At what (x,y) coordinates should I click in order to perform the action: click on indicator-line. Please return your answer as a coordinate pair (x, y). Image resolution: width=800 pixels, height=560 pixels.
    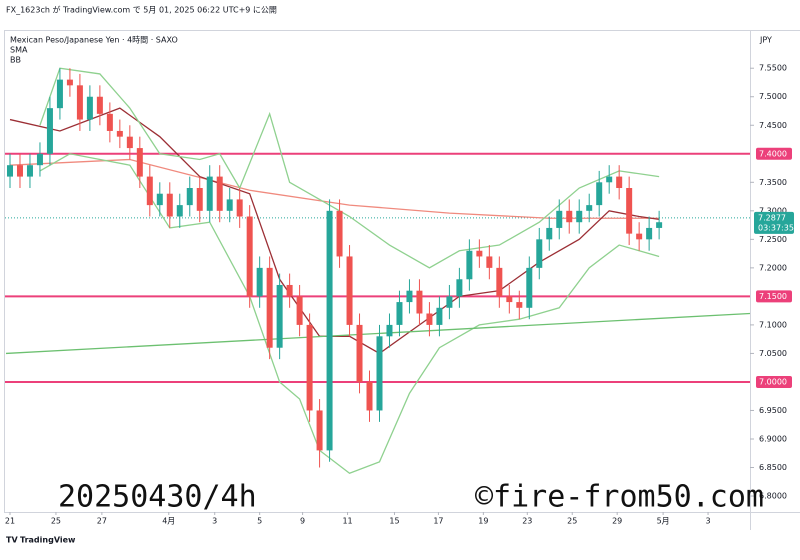
    Looking at the image, I should click on (378, 333).